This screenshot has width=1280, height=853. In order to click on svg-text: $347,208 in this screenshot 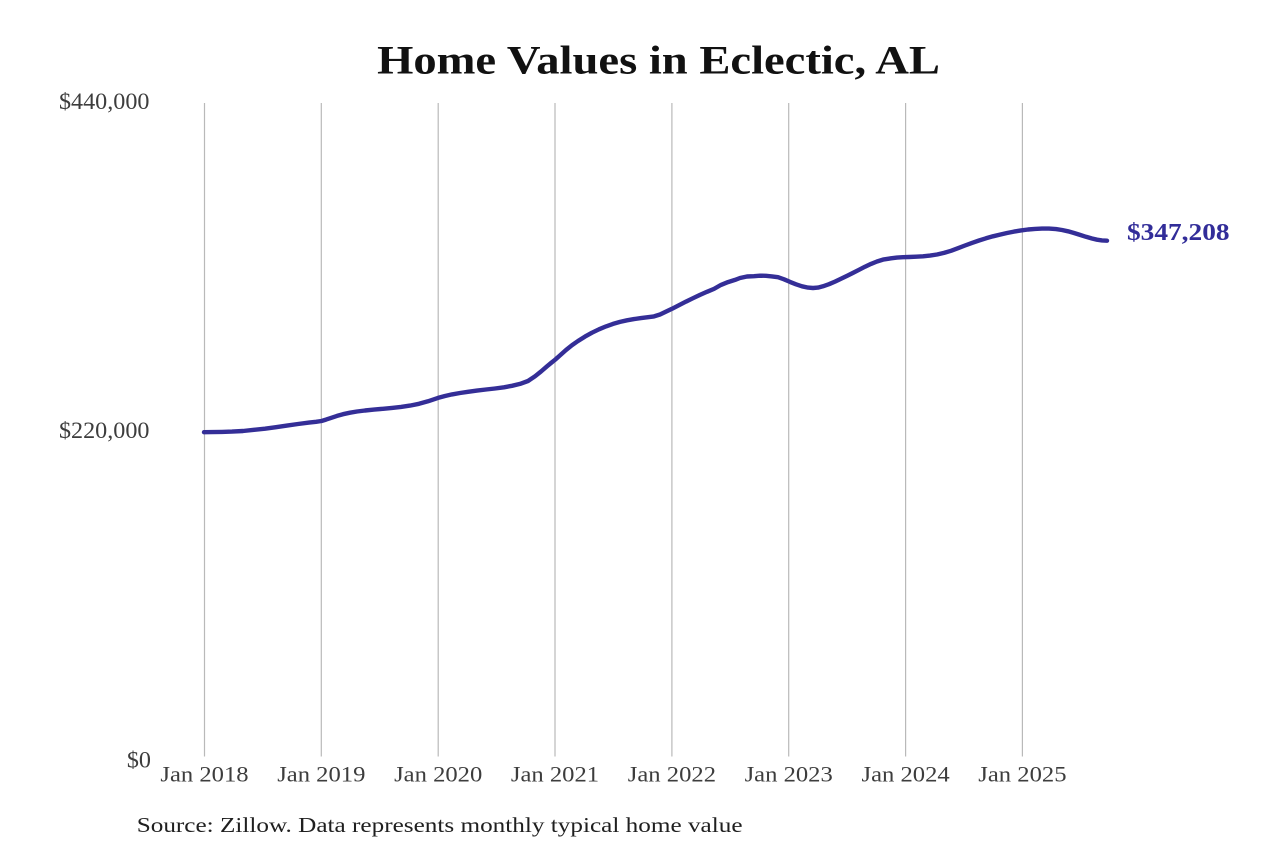, I will do `click(1178, 231)`.